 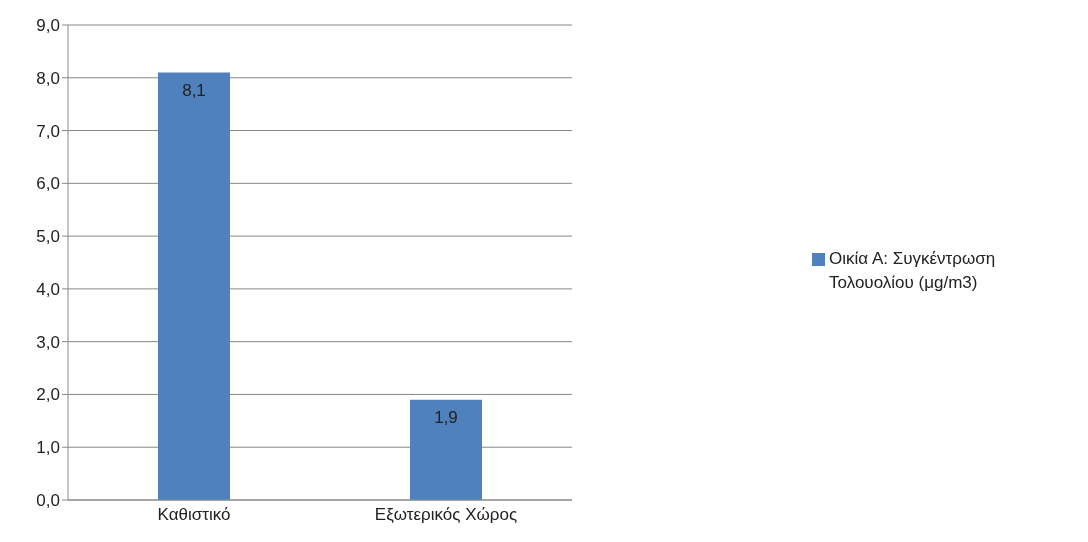 What do you see at coordinates (48, 184) in the screenshot?
I see `y-tick-label: 6,0` at bounding box center [48, 184].